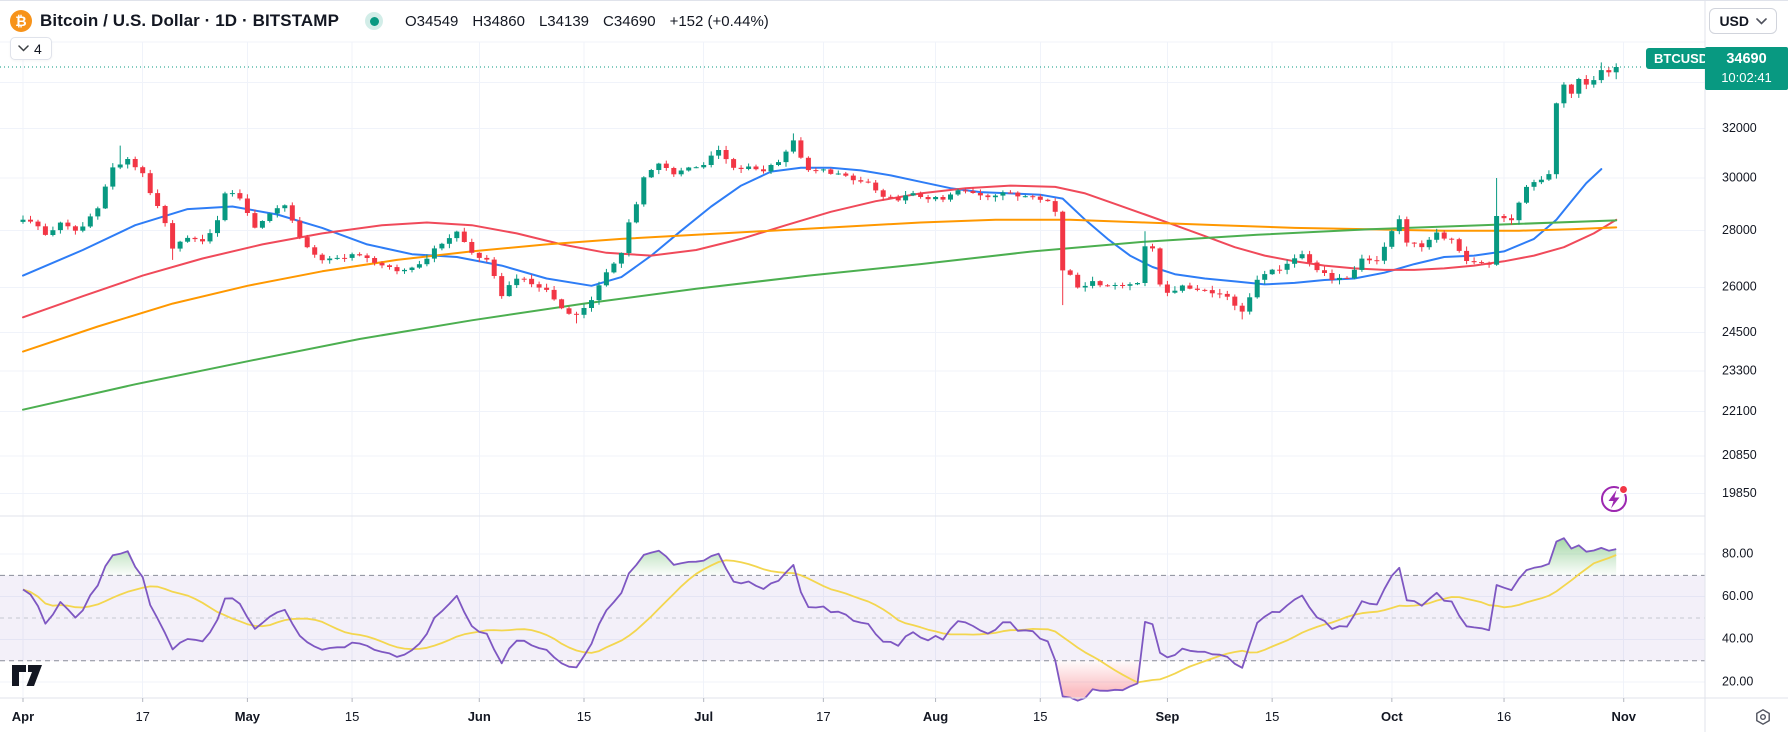 This screenshot has width=1788, height=732. Describe the element at coordinates (190, 20) in the screenshot. I see `symbol-title: Bitcoin / U.S. Dollar · 1D · BITSTAMP` at that location.